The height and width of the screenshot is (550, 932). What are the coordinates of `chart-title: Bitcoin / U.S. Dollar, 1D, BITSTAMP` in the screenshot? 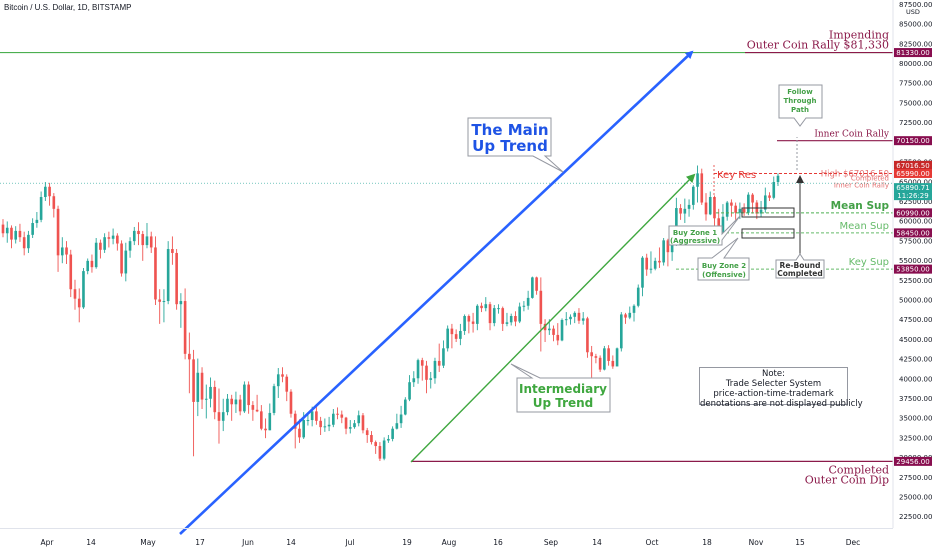 It's located at (68, 7).